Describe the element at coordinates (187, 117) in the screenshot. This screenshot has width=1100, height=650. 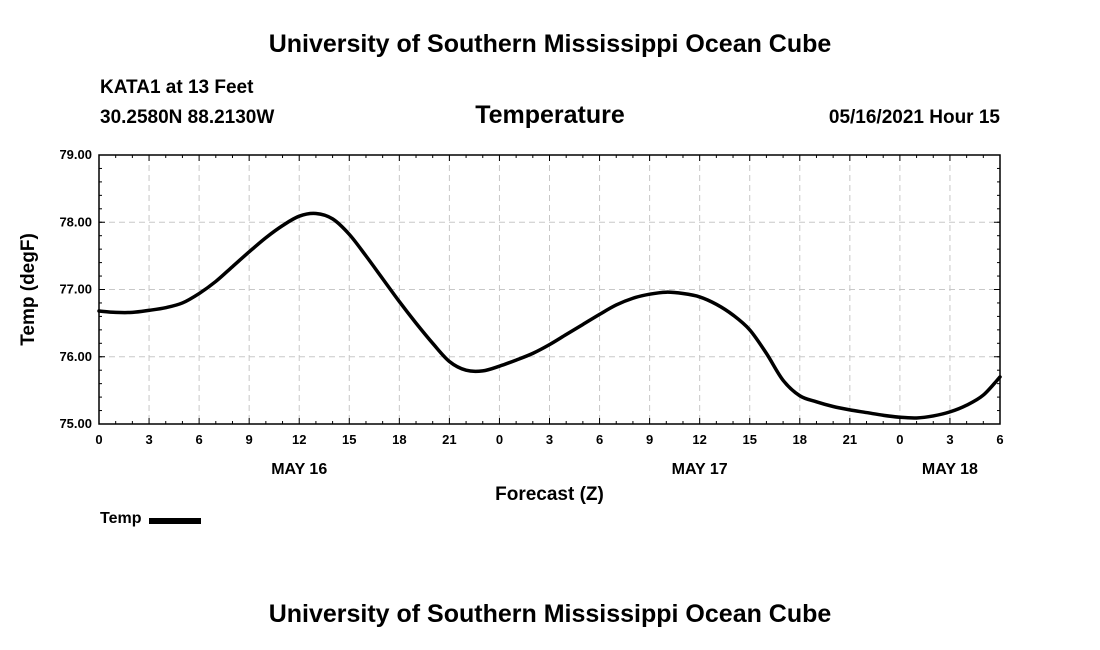
I see `station-coordinates: 30.2580N 88.2130W` at that location.